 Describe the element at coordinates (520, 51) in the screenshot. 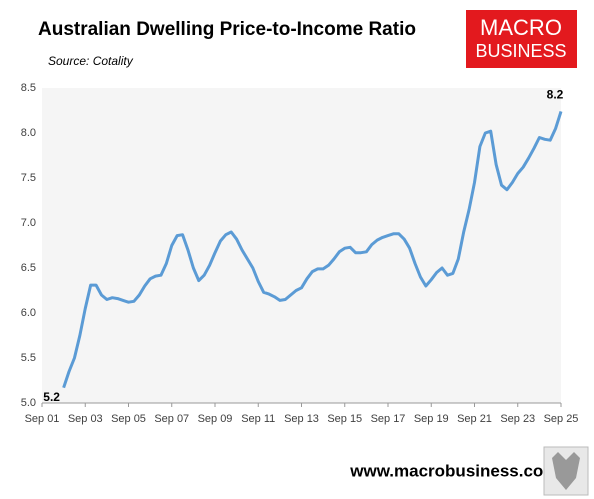

I see `logo-text: BUSINESS` at that location.